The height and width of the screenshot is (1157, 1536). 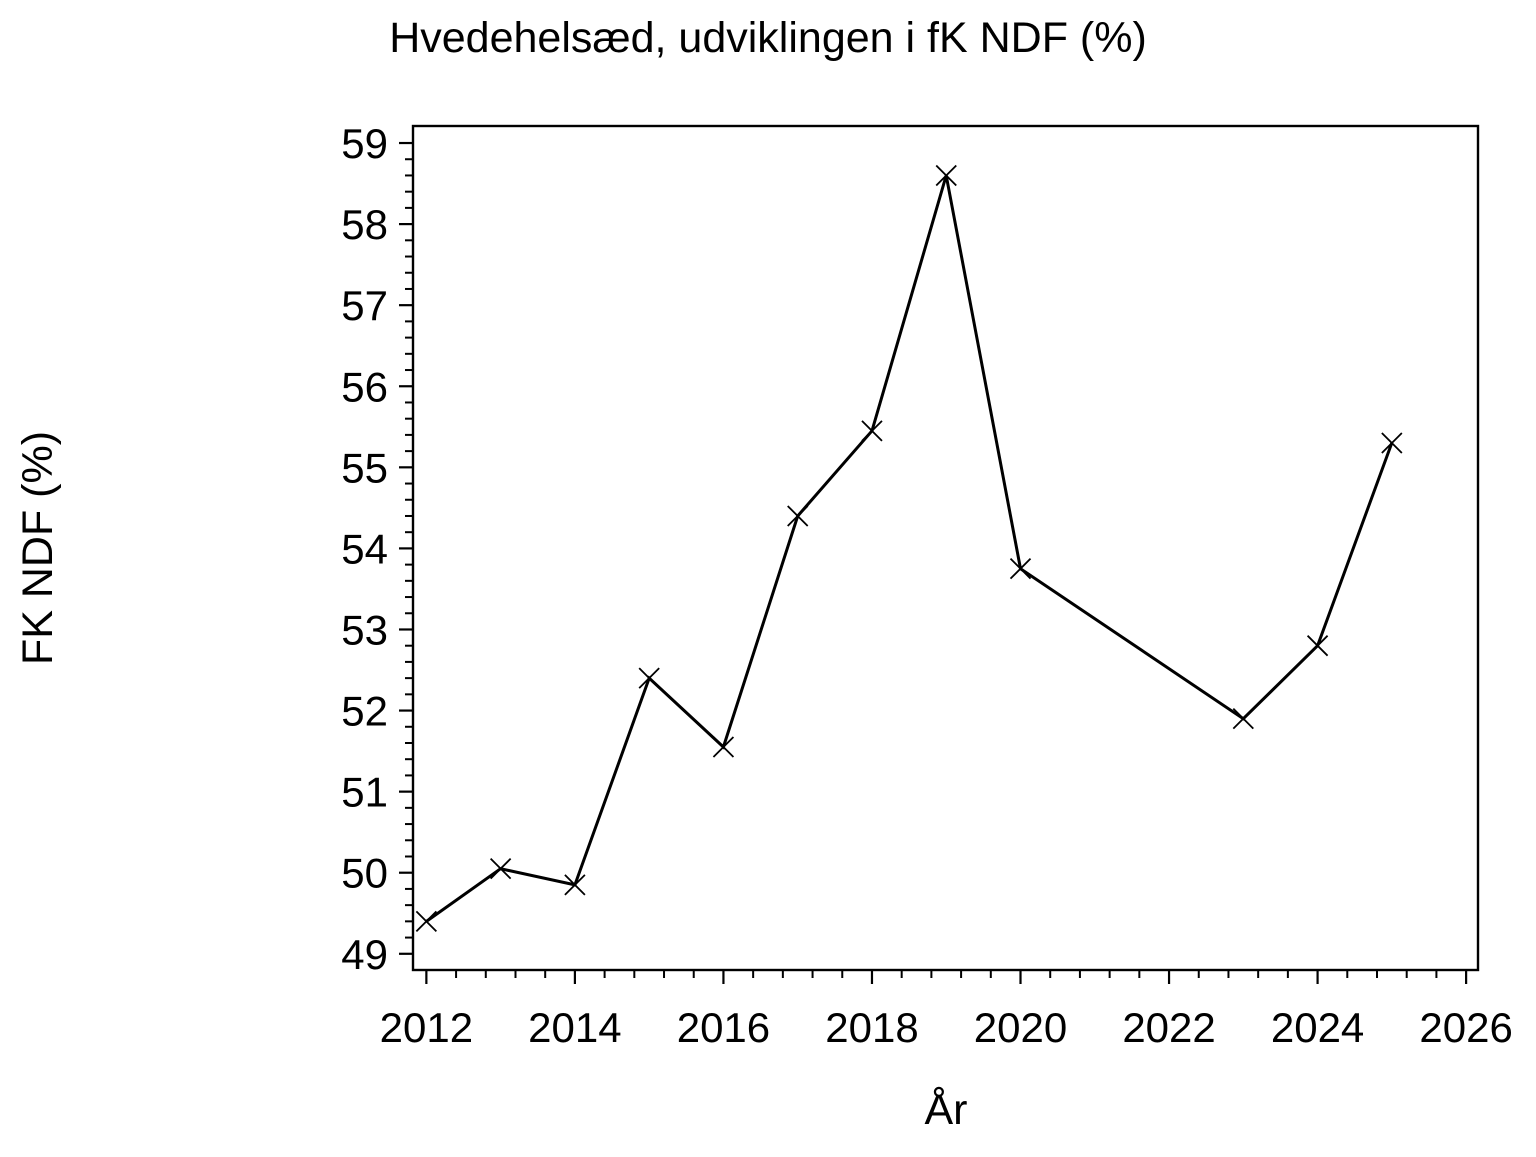 What do you see at coordinates (723, 1027) in the screenshot?
I see `x-tick-label: 2016` at bounding box center [723, 1027].